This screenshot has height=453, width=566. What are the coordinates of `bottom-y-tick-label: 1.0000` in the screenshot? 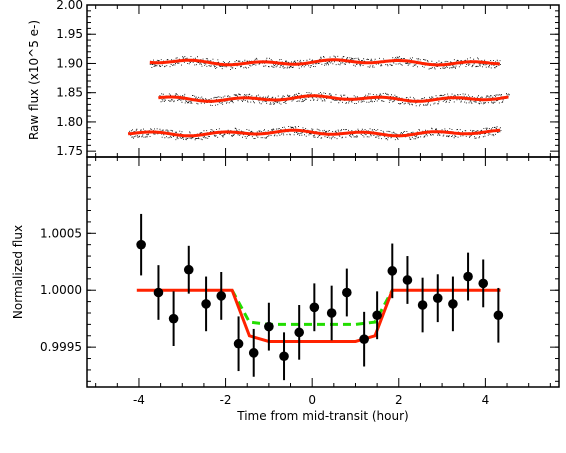 It's located at (61, 290).